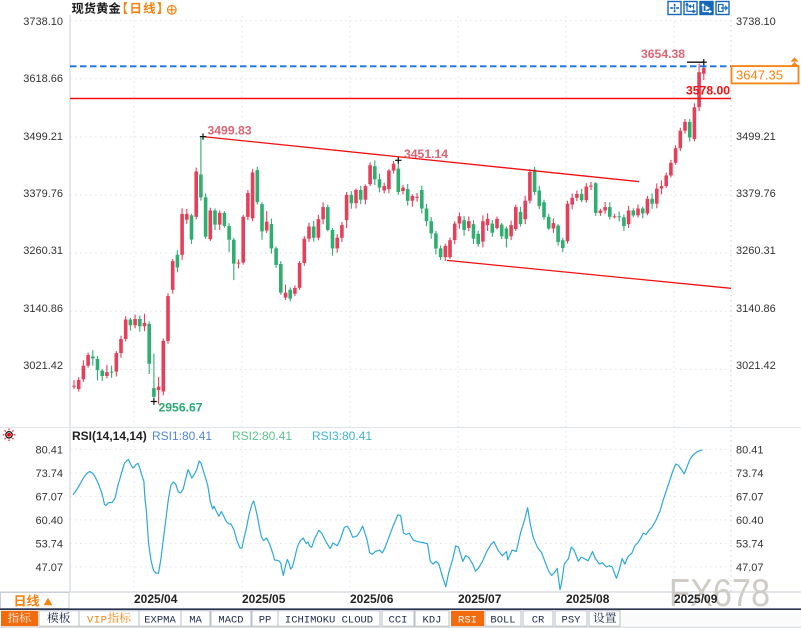  Describe the element at coordinates (329, 621) in the screenshot. I see `svg-text: ICHIMOKU CLOUD` at that location.